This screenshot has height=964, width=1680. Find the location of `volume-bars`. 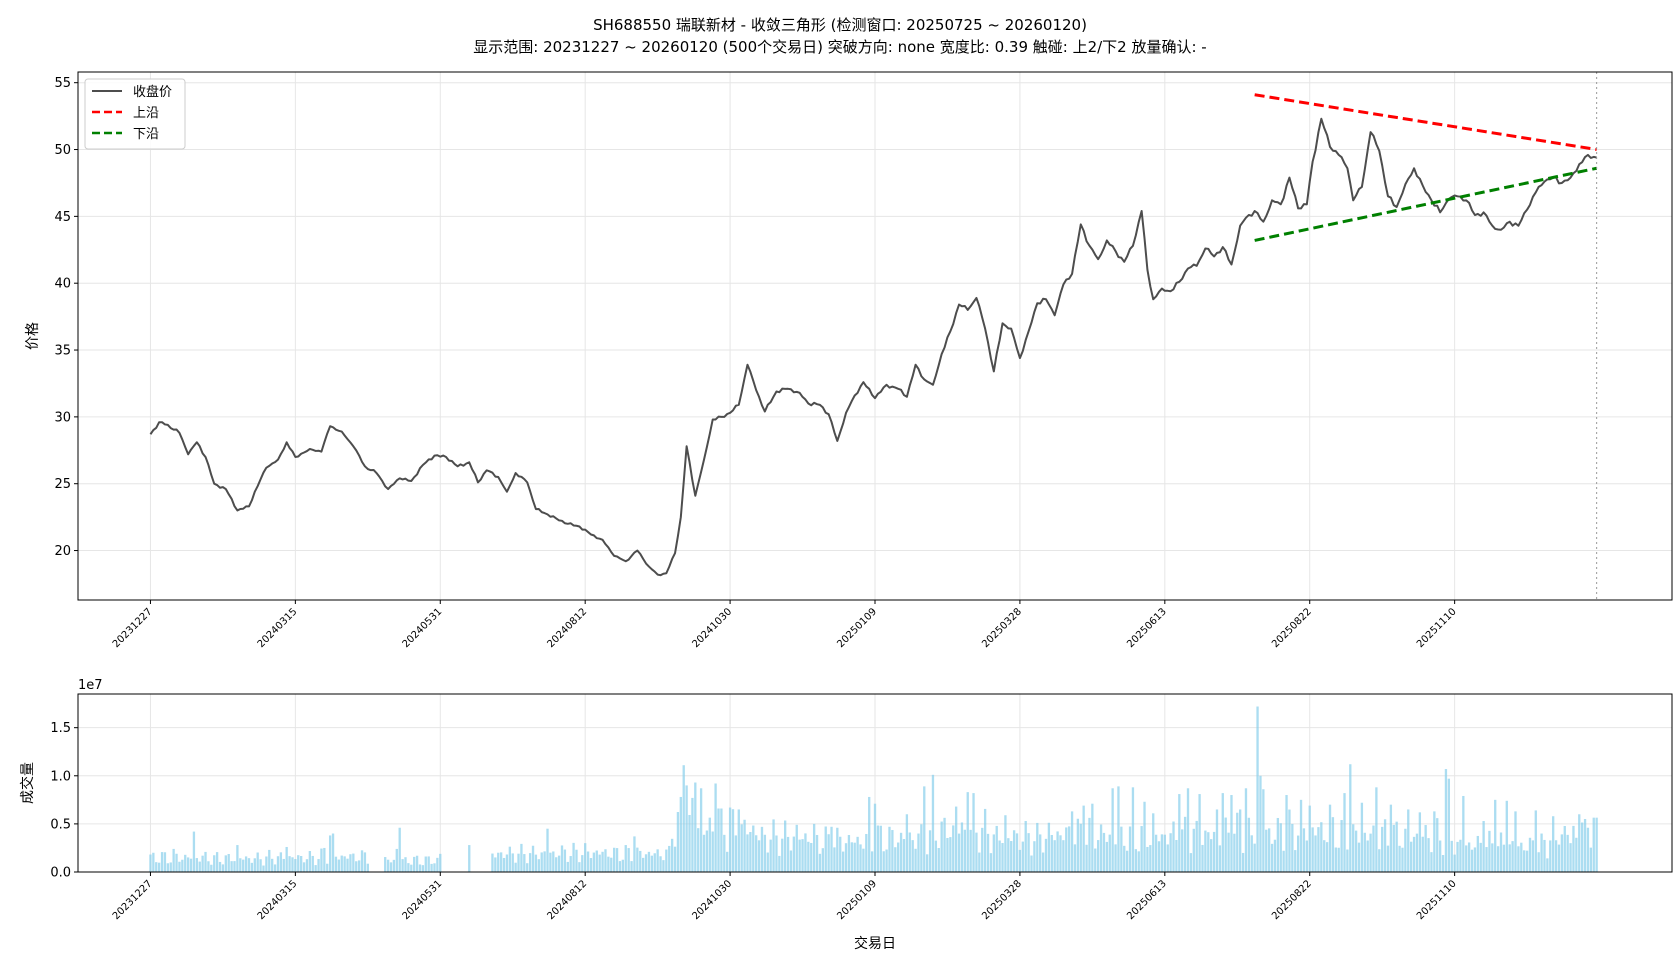

volume-bars is located at coordinates (873, 789).